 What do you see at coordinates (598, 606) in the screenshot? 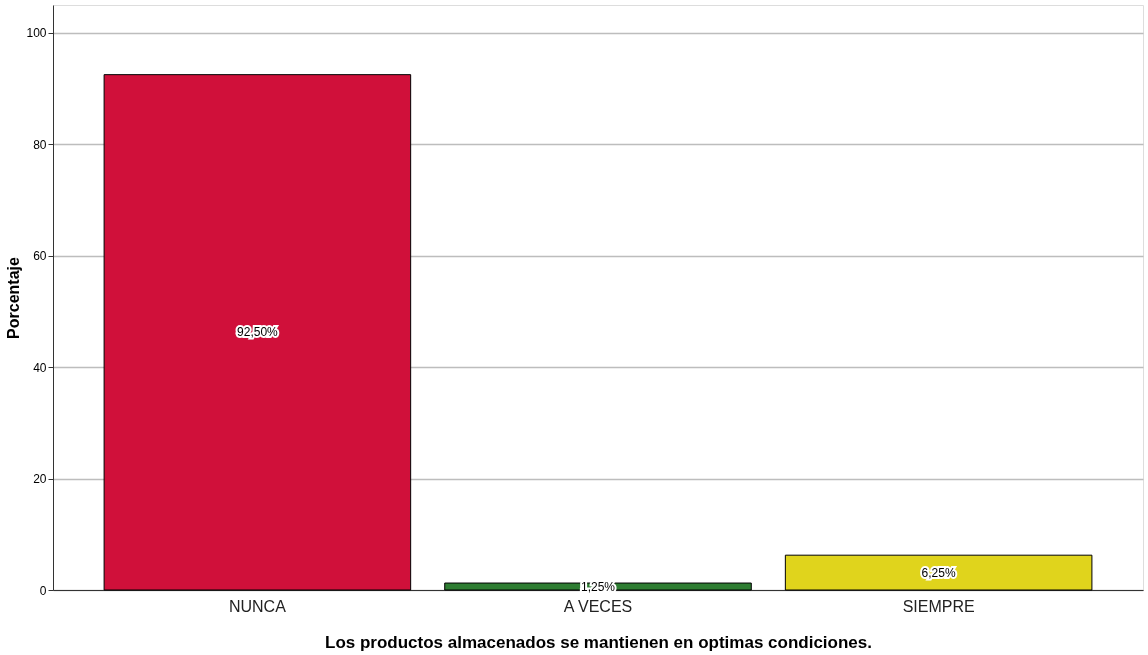
I see `x-tick-label: A VECES` at bounding box center [598, 606].